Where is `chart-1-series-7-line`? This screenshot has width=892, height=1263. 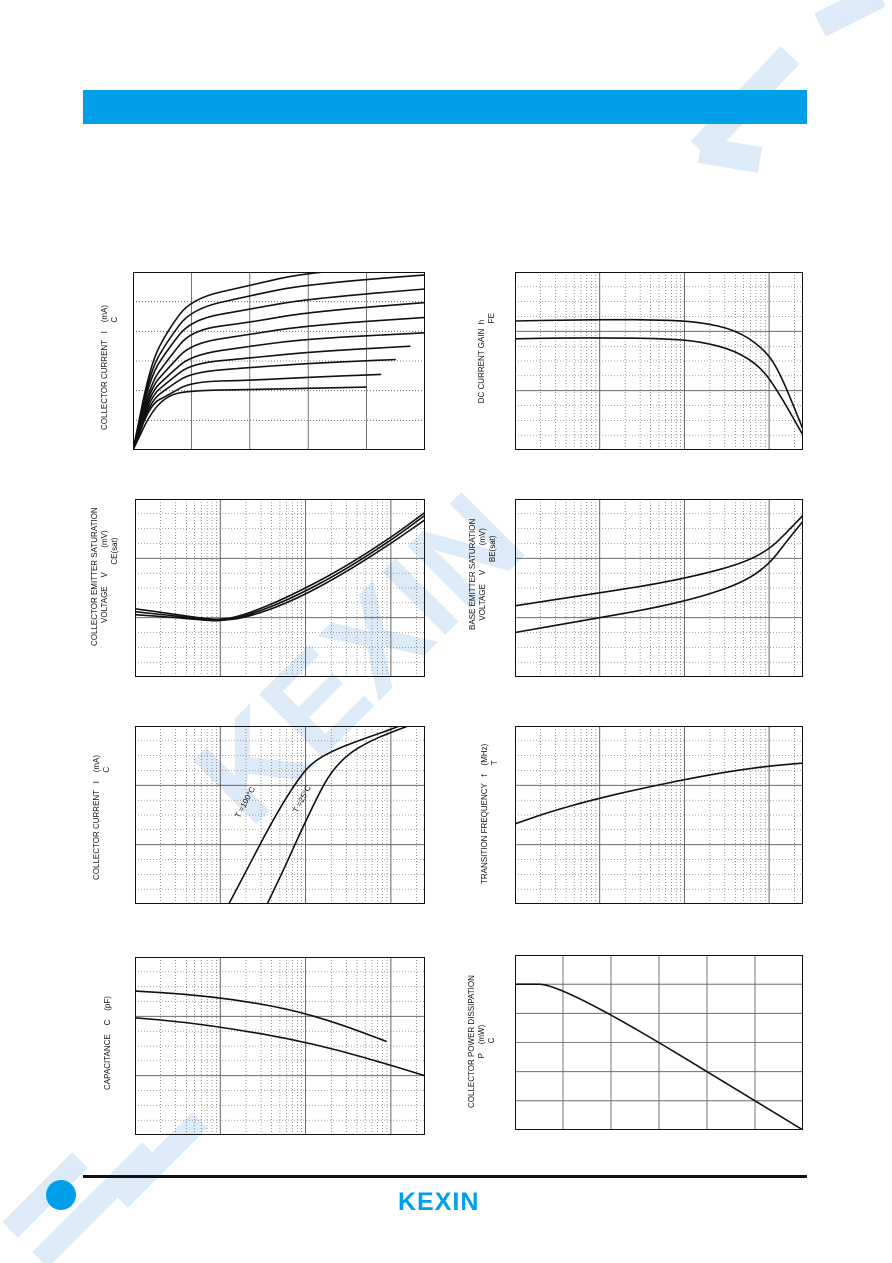
chart-1-series-7-line is located at coordinates (279, 375).